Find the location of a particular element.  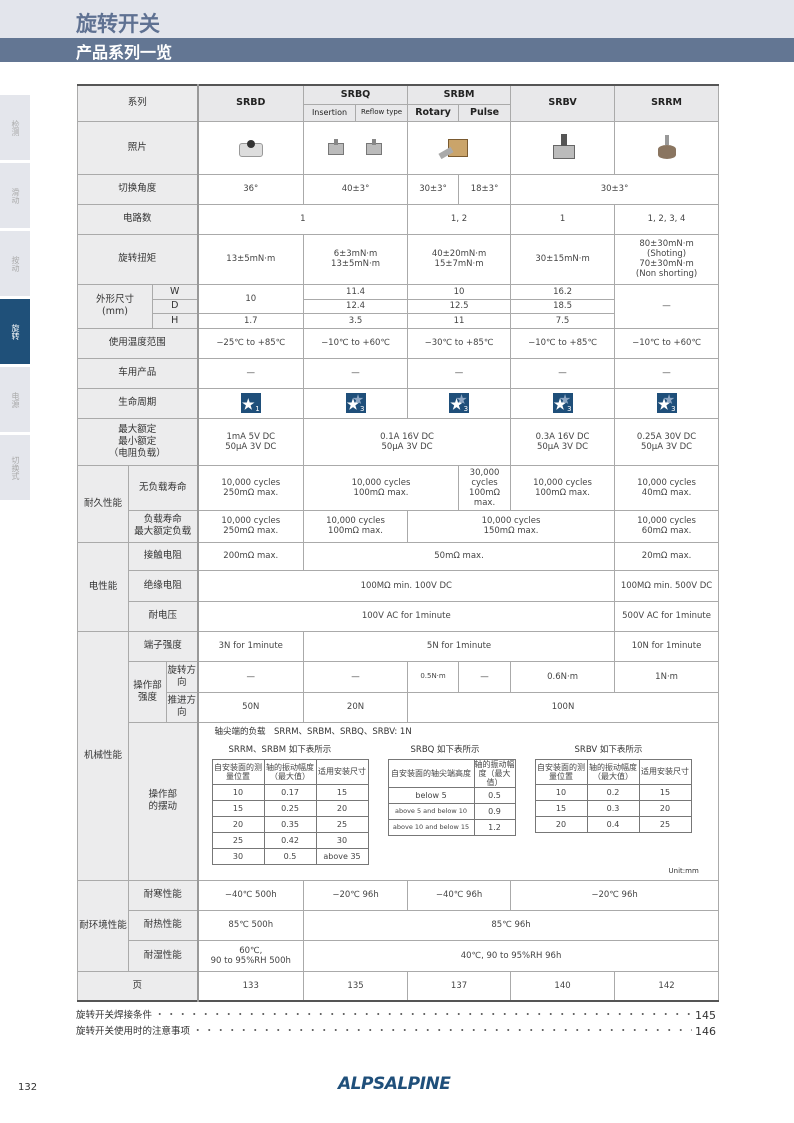

sidebar-tab-rotary: 旋转 is located at coordinates (15, 331).